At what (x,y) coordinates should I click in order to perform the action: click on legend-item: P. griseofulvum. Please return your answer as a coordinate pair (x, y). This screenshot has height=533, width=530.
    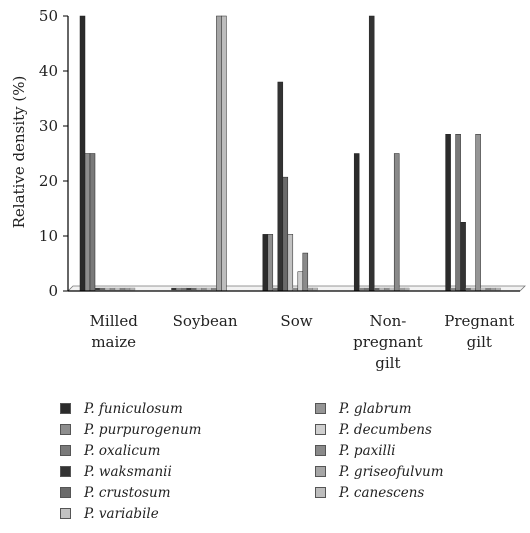
    Looking at the image, I should click on (407, 471).